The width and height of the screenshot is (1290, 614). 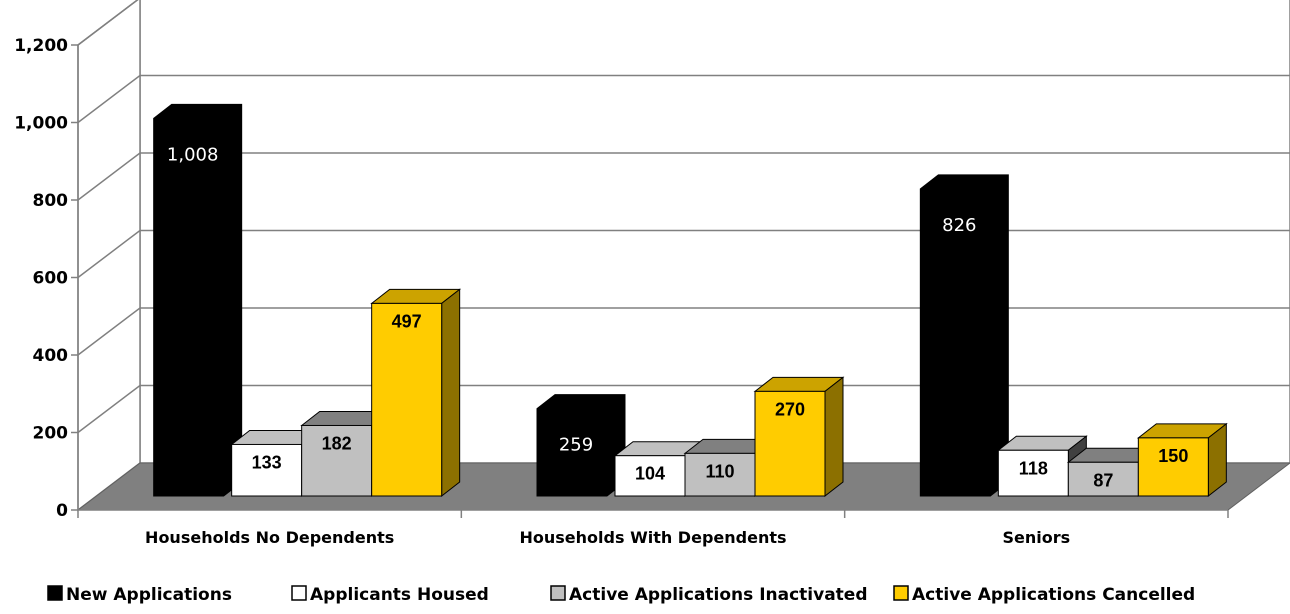 I want to click on x-tick-label: Households With Dependents, so click(x=653, y=537).